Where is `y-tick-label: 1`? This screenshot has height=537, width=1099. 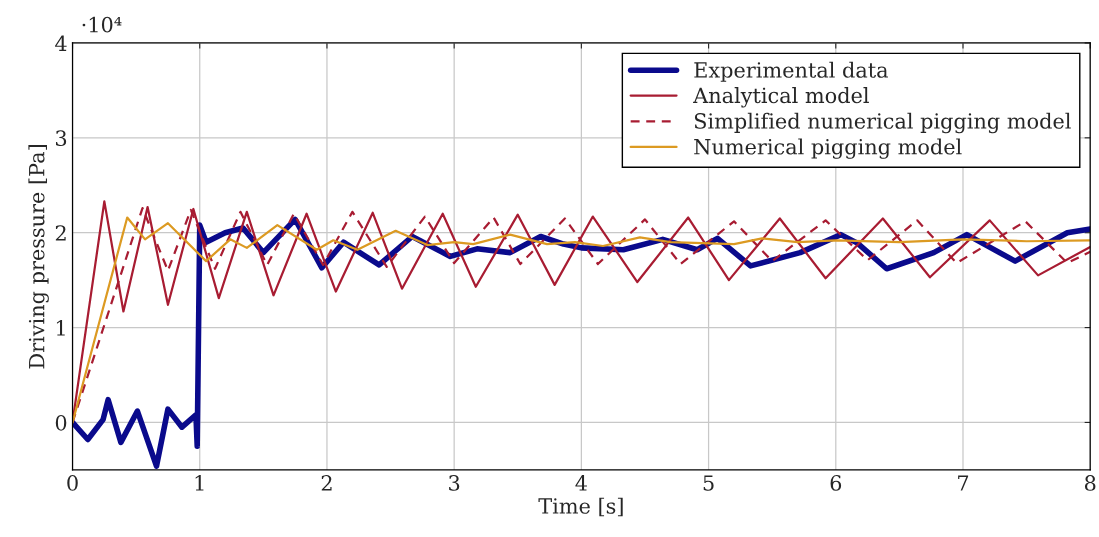 y-tick-label: 1 is located at coordinates (60, 328).